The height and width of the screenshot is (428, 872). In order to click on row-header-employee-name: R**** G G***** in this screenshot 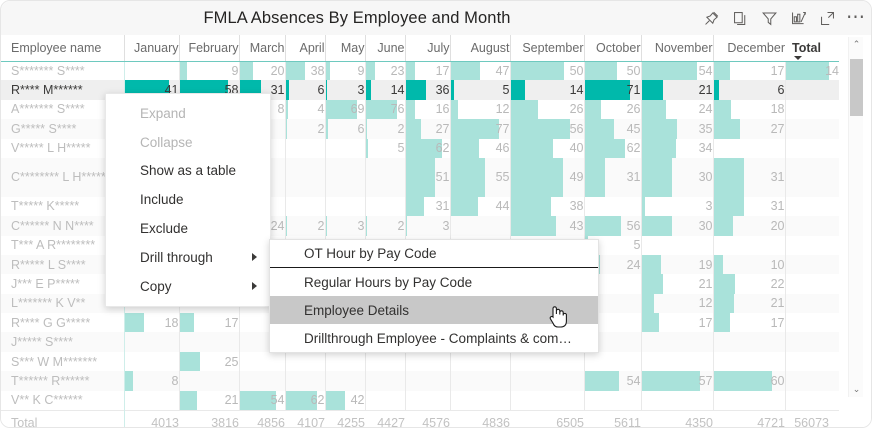, I will do `click(63, 323)`.